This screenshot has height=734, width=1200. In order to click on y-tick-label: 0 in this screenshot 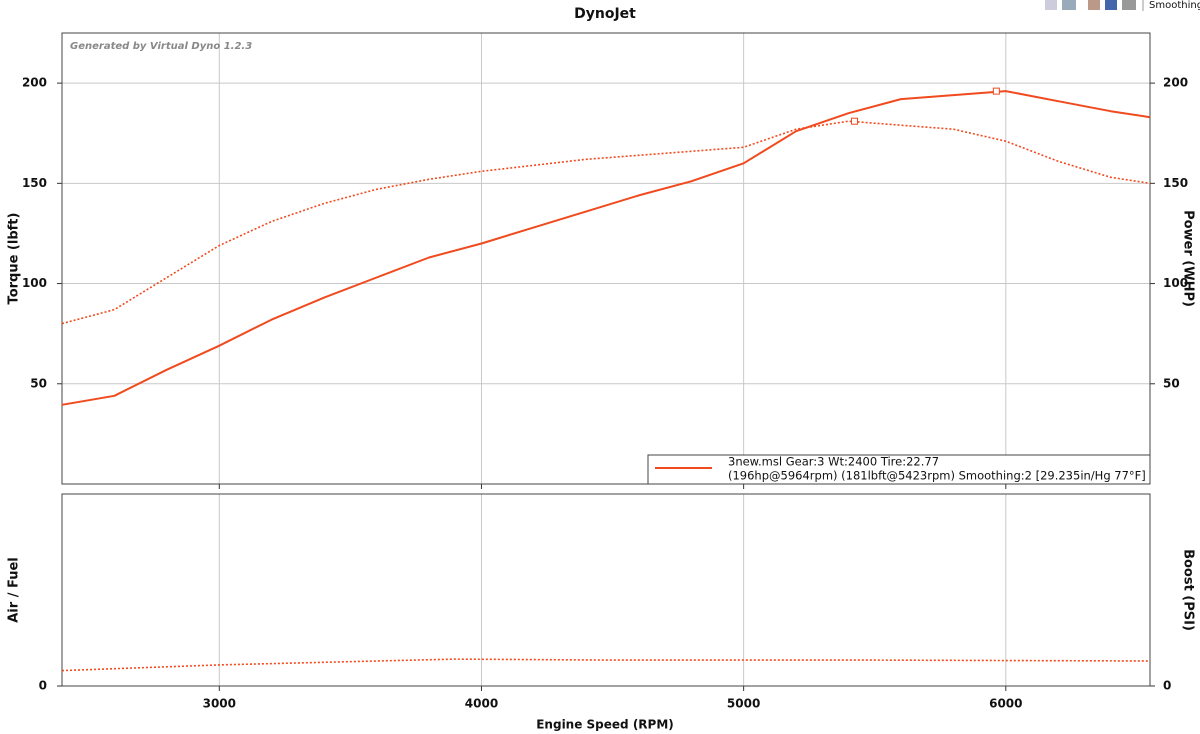, I will do `click(43, 686)`.